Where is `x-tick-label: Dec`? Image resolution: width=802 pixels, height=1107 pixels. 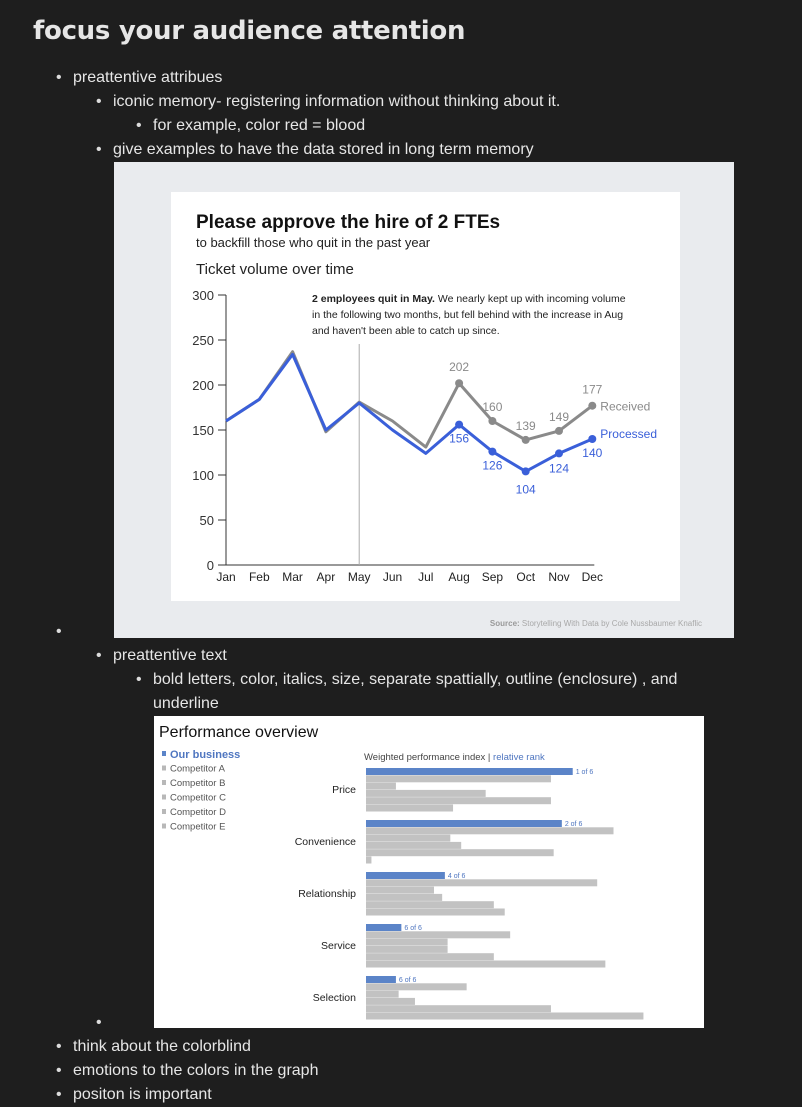
x-tick-label: Dec is located at coordinates (592, 577).